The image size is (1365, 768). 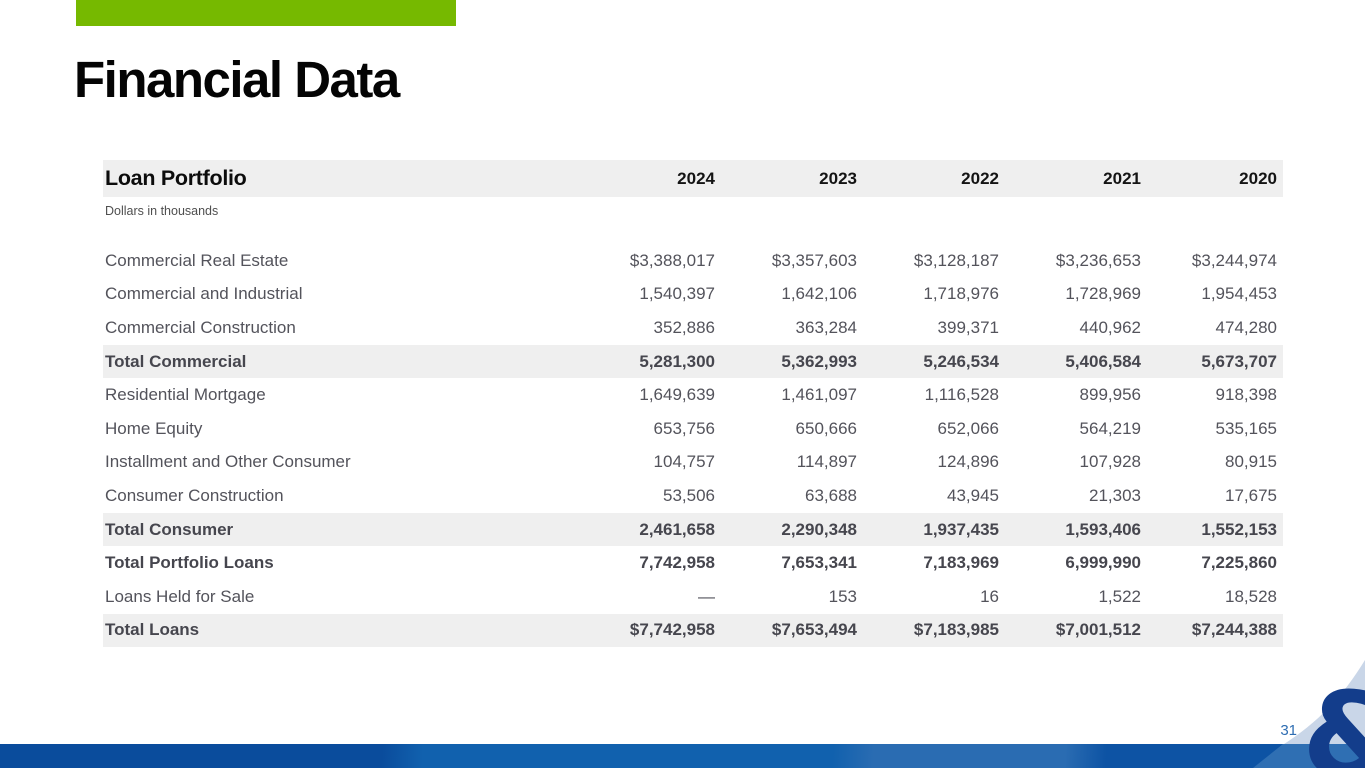 I want to click on row-value: —, so click(x=706, y=596).